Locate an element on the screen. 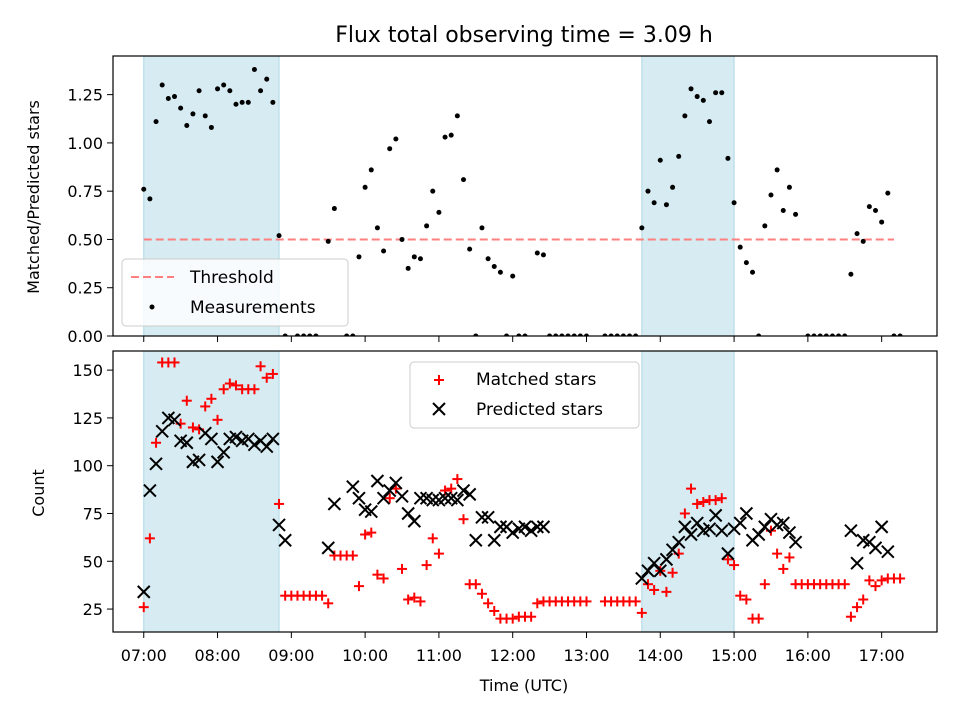  xtick-label: 10:00 is located at coordinates (365, 655).